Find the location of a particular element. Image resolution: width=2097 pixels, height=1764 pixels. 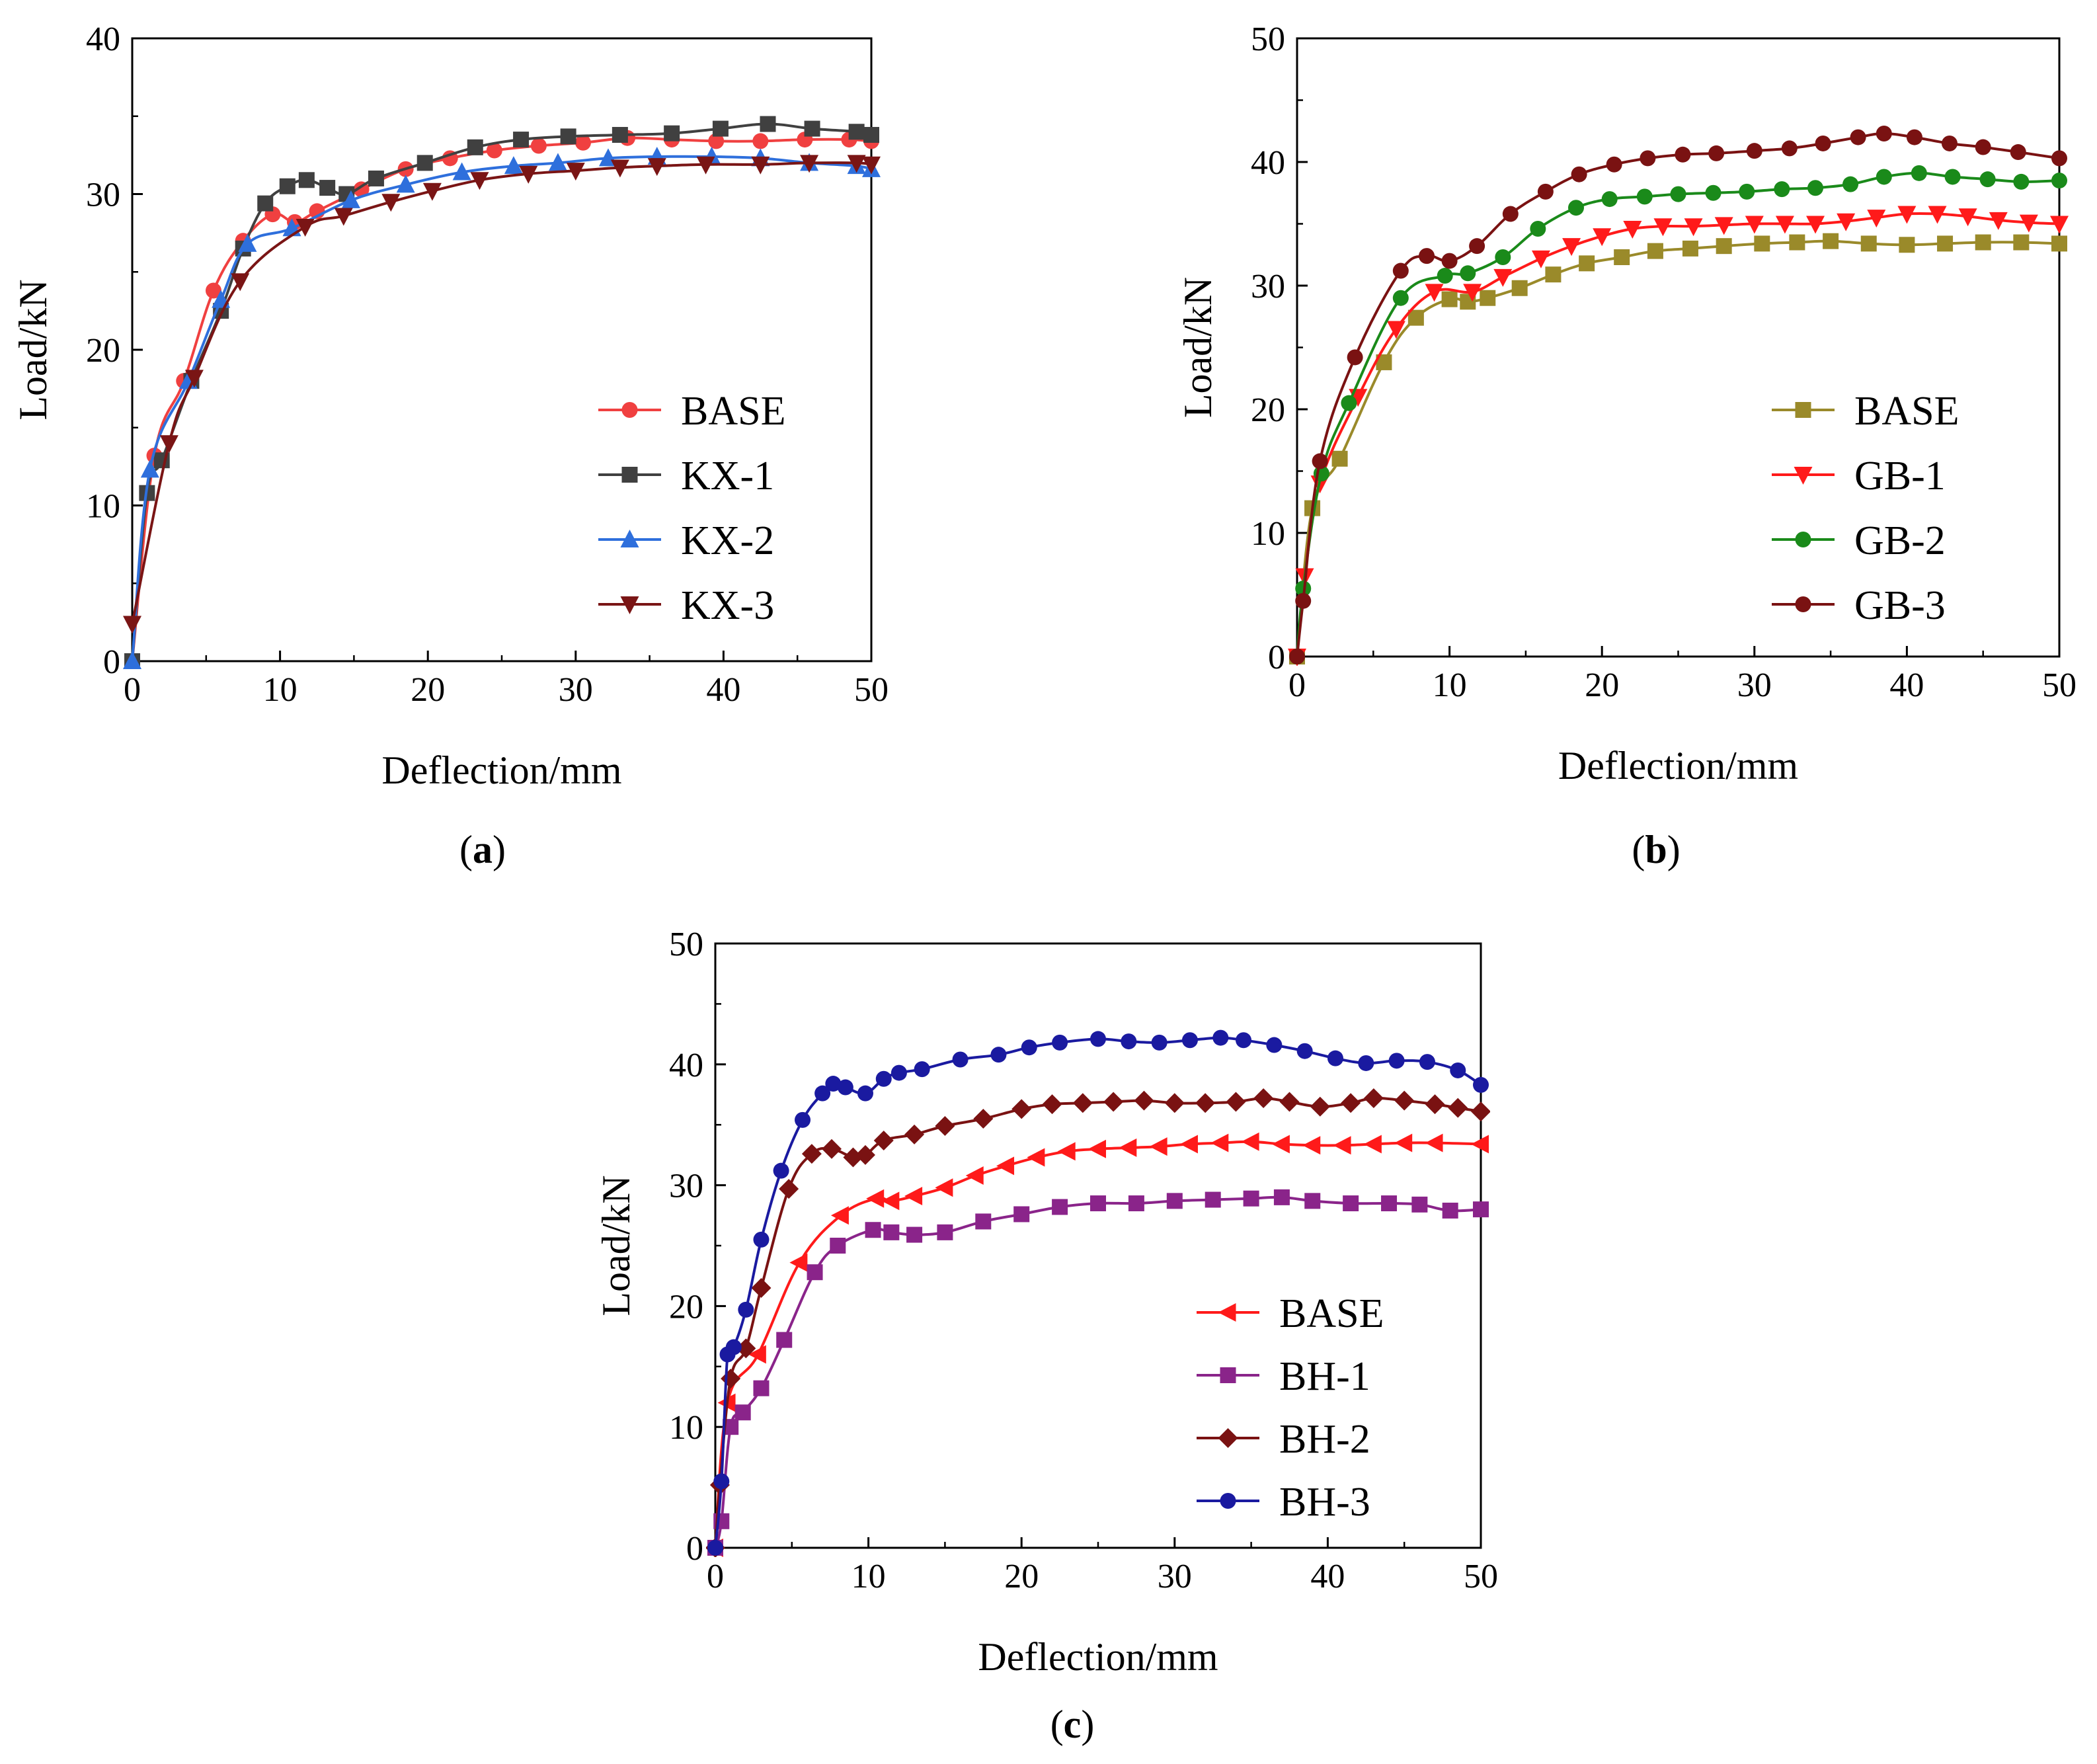

panel-label-open: ( is located at coordinates (466, 850).